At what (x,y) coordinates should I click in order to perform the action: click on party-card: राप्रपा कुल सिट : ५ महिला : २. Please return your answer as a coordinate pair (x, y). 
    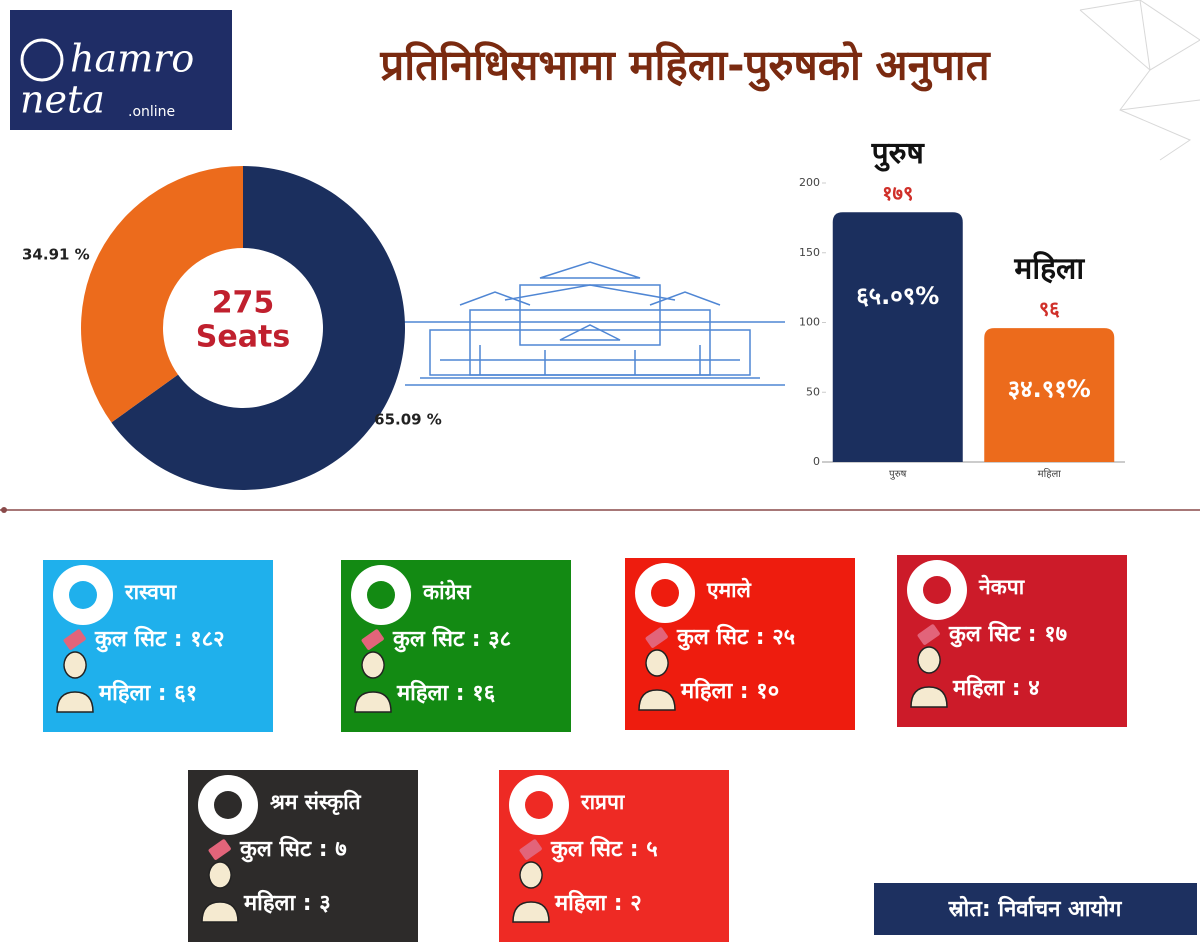
    Looking at the image, I should click on (614, 856).